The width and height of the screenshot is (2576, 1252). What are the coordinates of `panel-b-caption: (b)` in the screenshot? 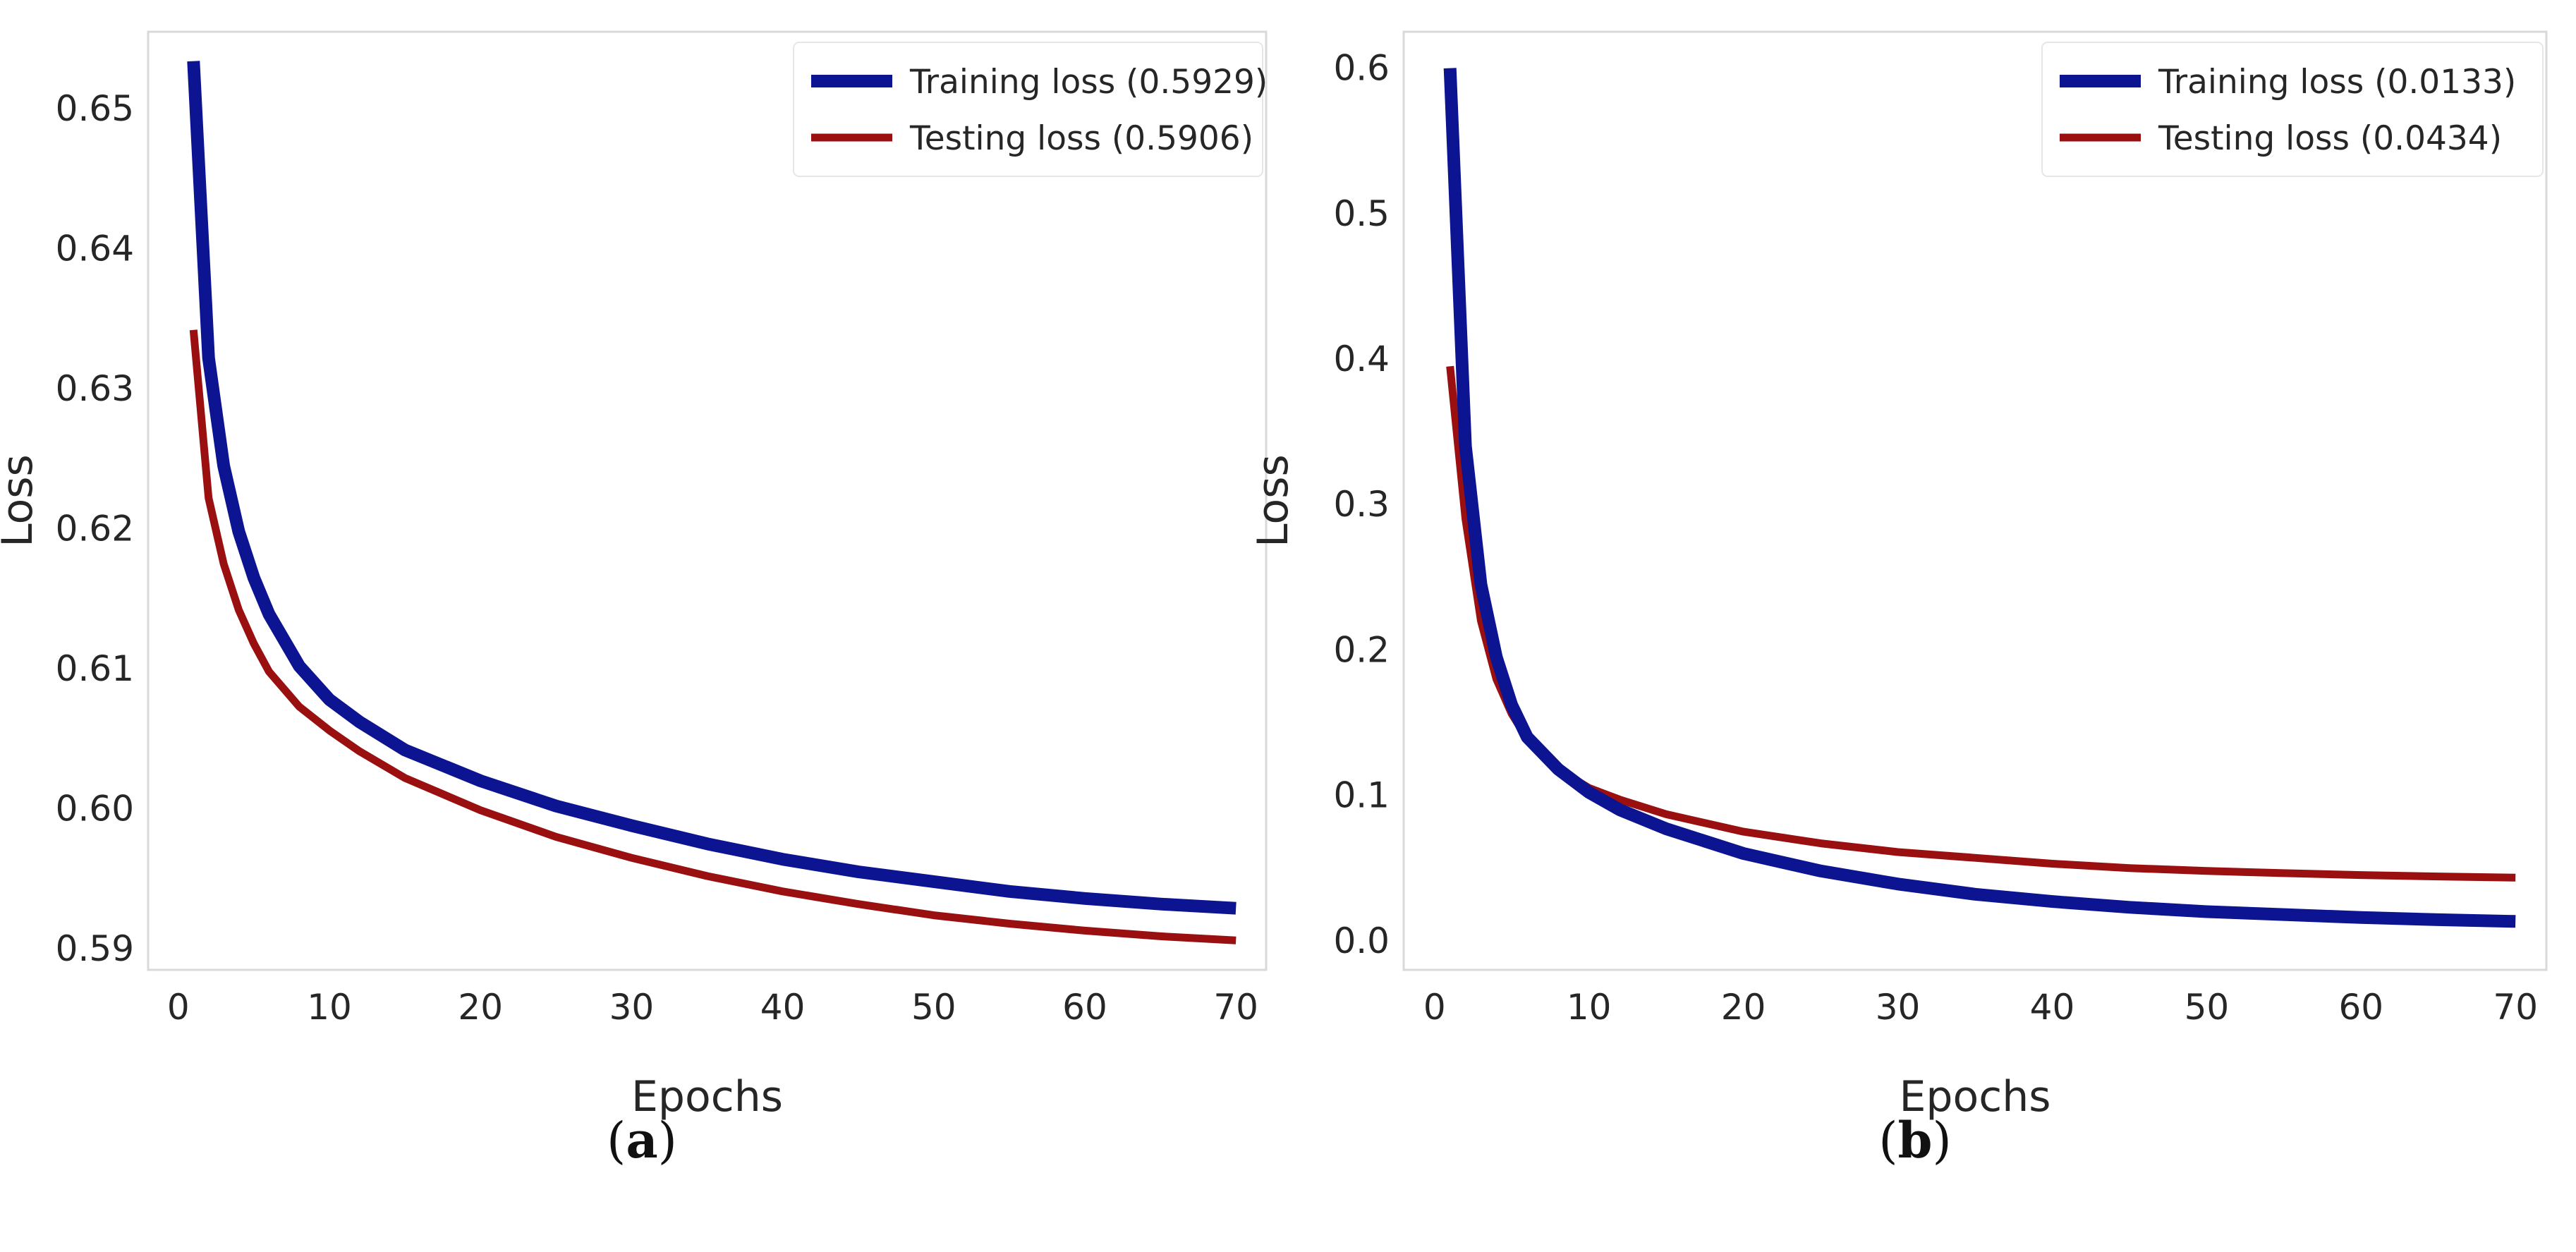 It's located at (1916, 1140).